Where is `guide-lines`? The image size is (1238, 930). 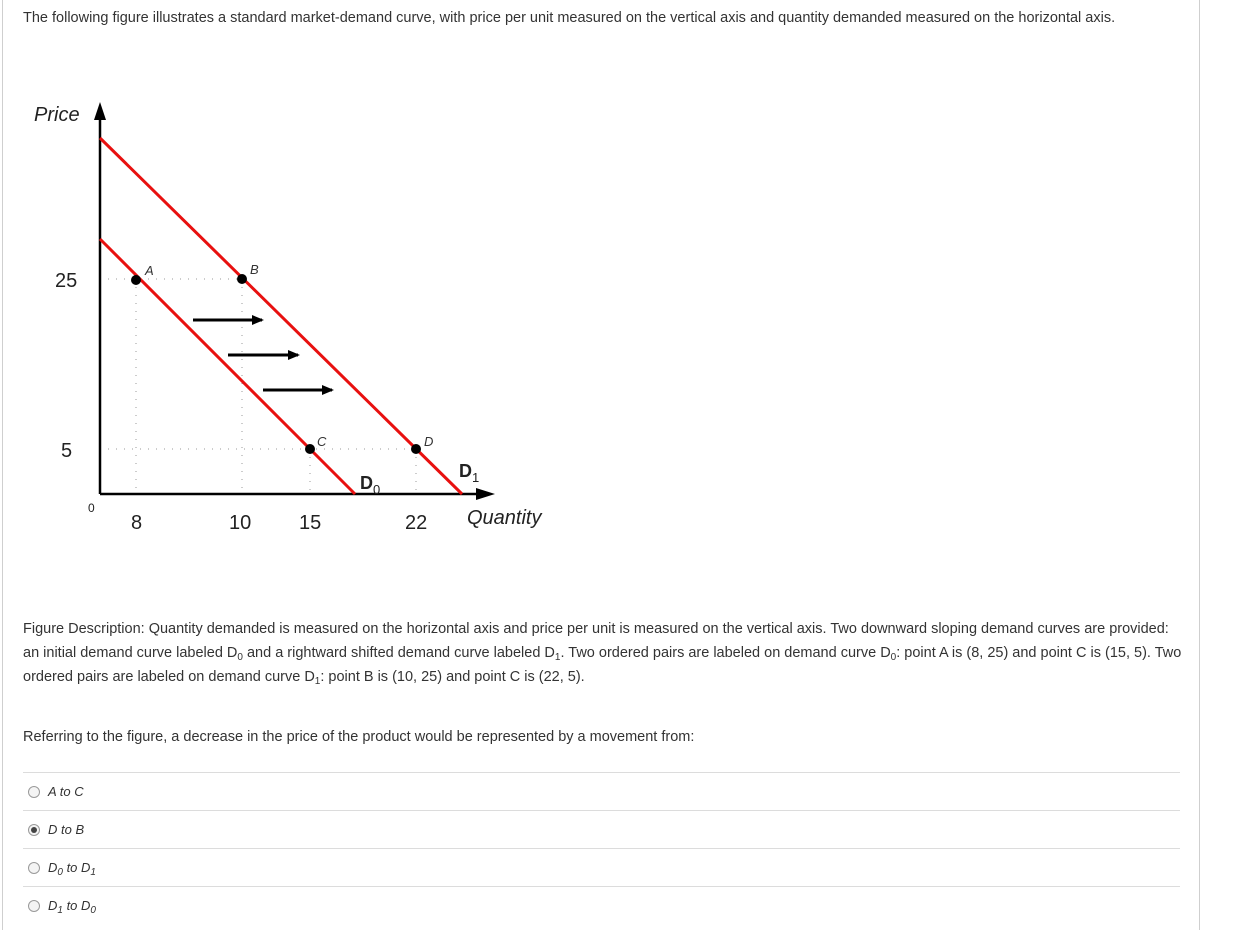 guide-lines is located at coordinates (258, 386).